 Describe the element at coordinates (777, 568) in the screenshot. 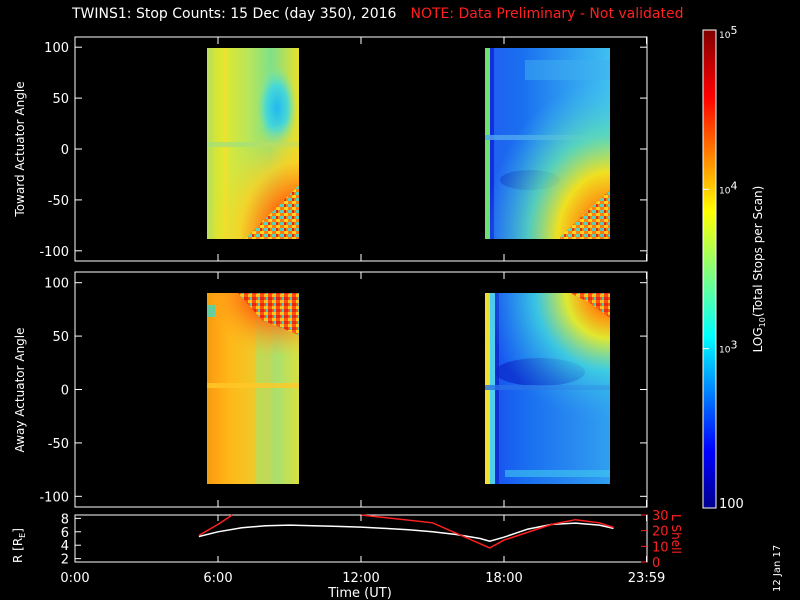

I see `date-stamp: 12 Jan 17` at that location.